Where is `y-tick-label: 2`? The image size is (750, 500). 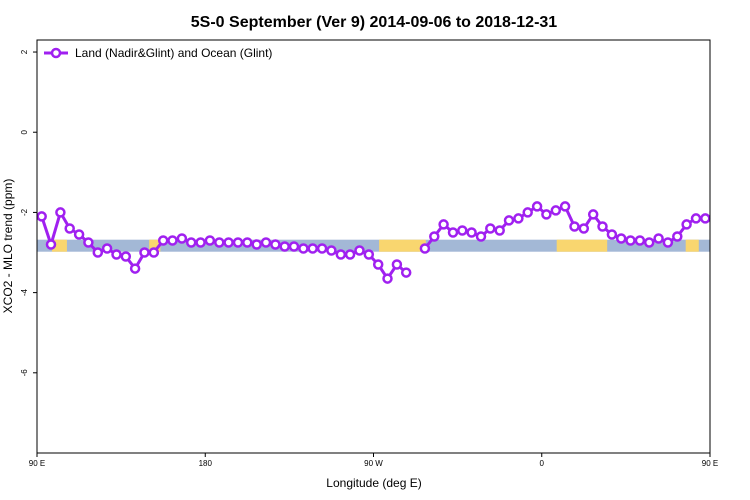 y-tick-label: 2 is located at coordinates (24, 51).